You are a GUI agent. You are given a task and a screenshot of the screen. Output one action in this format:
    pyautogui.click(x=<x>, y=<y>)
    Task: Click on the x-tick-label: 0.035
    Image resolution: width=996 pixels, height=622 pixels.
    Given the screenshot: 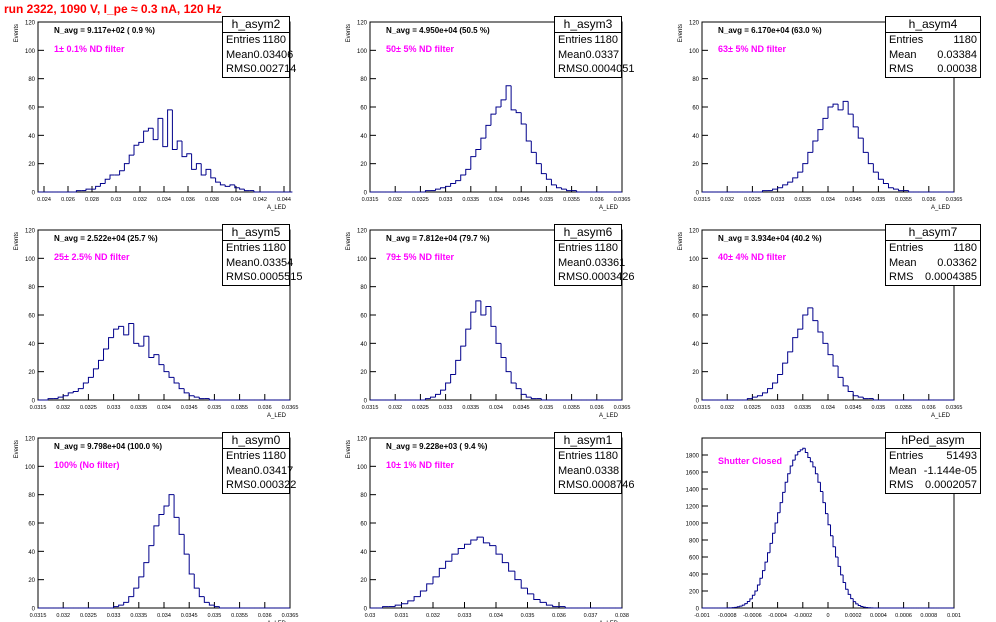 What is the action you would take?
    pyautogui.click(x=879, y=200)
    